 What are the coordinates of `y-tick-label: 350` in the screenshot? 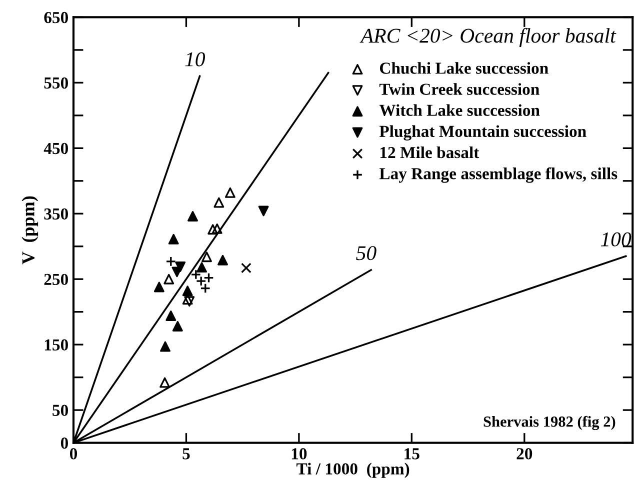 It's located at (56, 214).